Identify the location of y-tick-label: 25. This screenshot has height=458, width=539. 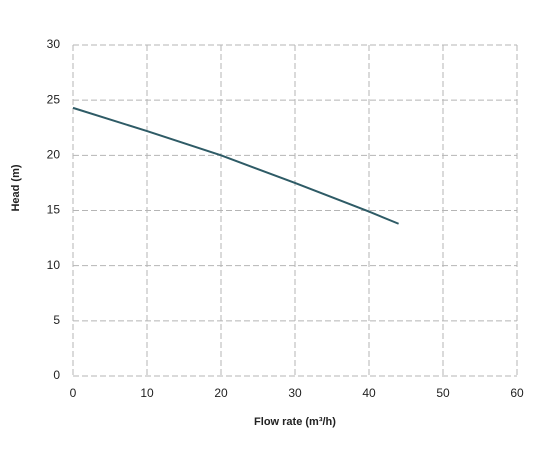
(54, 99).